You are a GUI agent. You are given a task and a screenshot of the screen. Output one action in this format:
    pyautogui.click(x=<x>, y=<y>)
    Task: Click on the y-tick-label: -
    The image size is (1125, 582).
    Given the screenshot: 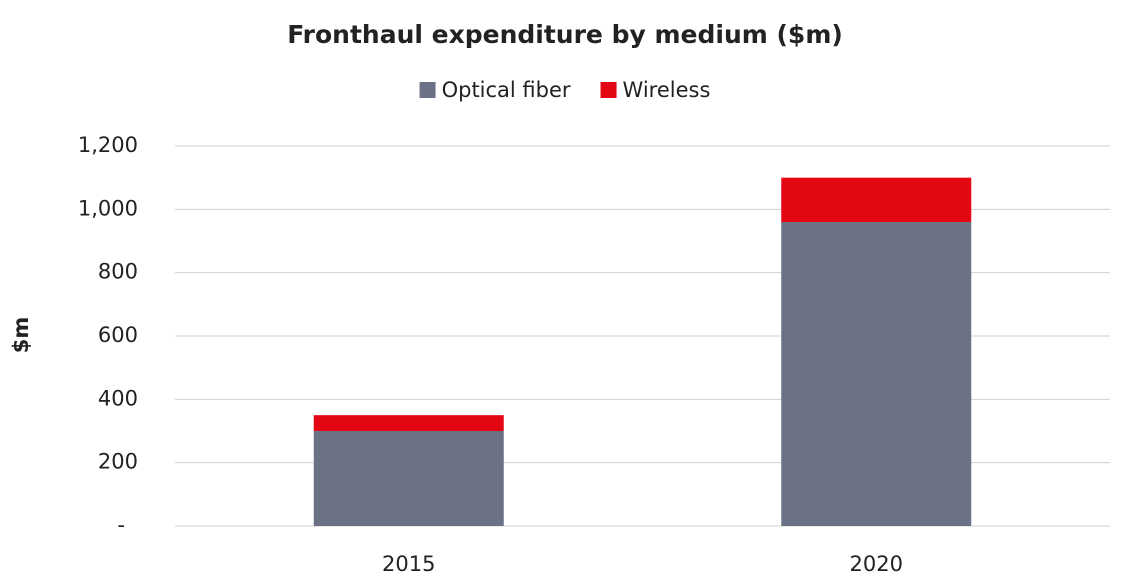 What is the action you would take?
    pyautogui.click(x=121, y=525)
    